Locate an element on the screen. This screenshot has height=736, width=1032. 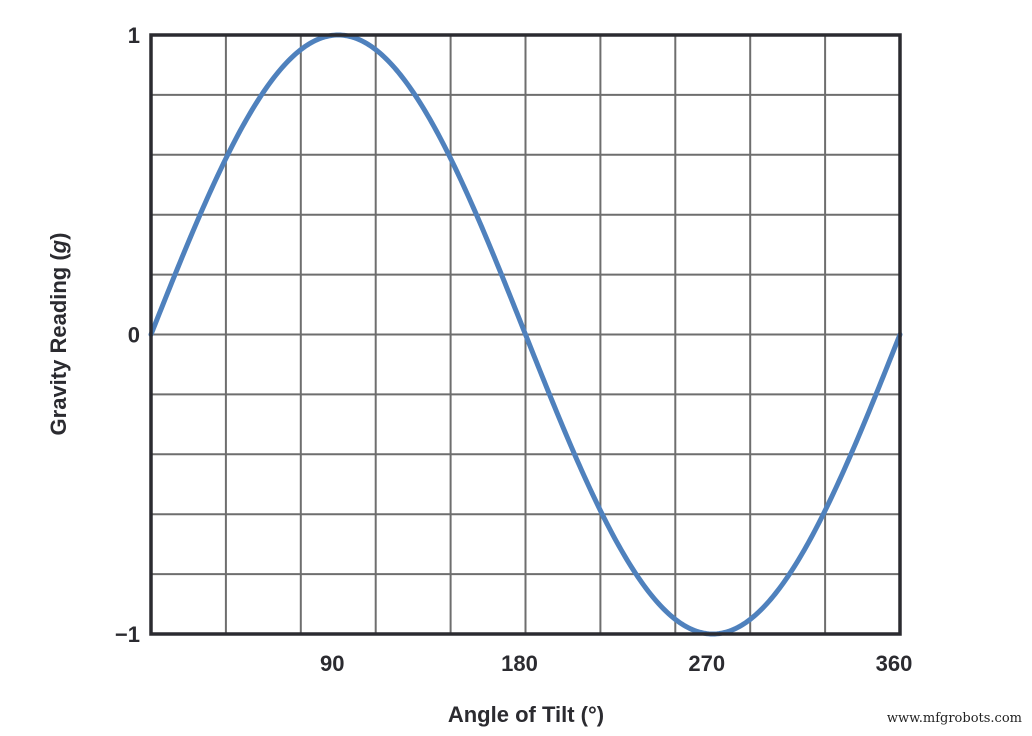
y-axis-tick-labels: 1 0 −1 is located at coordinates (127, 335).